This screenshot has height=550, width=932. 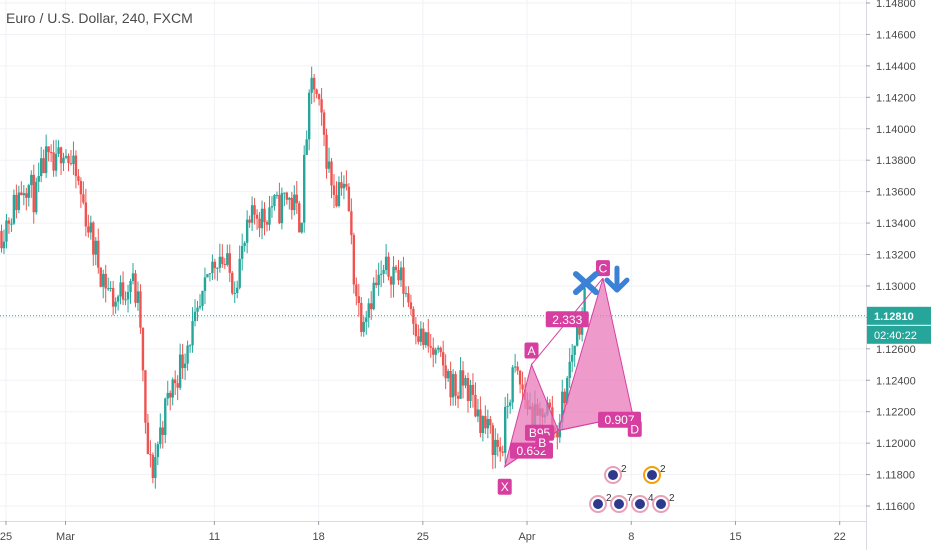 I want to click on pattern-down-arrow-icon, so click(x=617, y=279).